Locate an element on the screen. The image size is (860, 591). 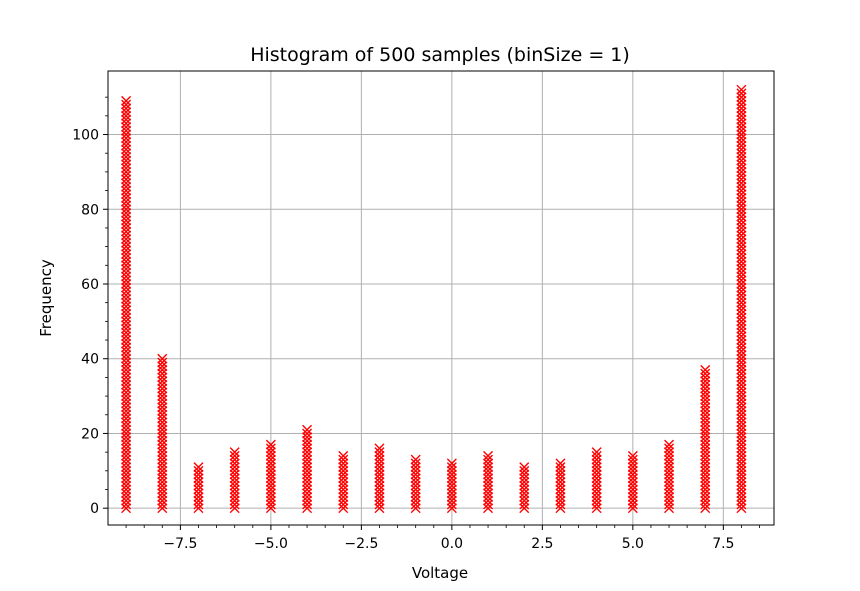
x-tick-label: 5.0 is located at coordinates (633, 544).